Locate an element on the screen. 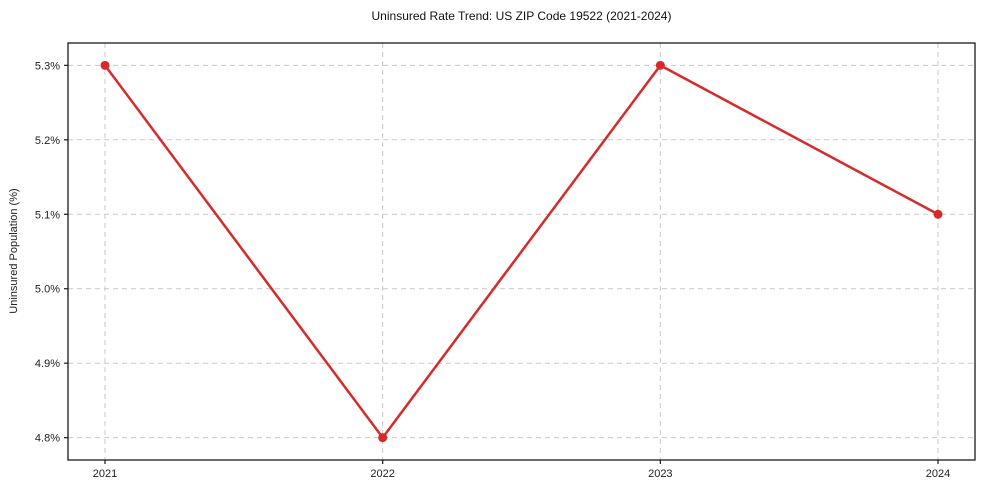 This screenshot has width=989, height=490. y-tick-label: 5.1% is located at coordinates (47, 215).